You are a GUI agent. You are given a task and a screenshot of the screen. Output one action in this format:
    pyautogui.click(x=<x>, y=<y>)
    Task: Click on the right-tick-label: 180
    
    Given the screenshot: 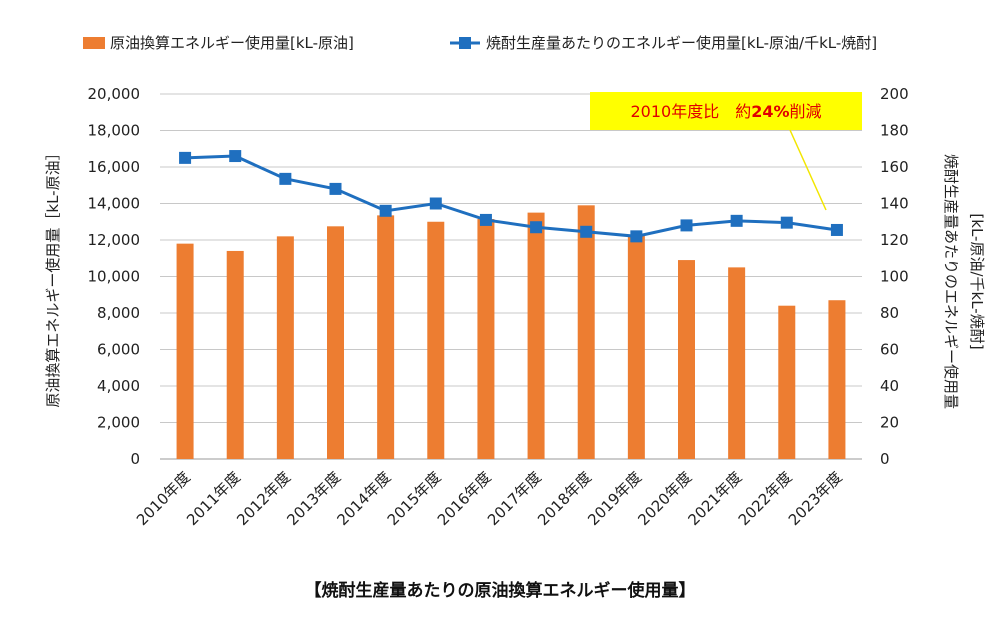 What is the action you would take?
    pyautogui.click(x=894, y=131)
    